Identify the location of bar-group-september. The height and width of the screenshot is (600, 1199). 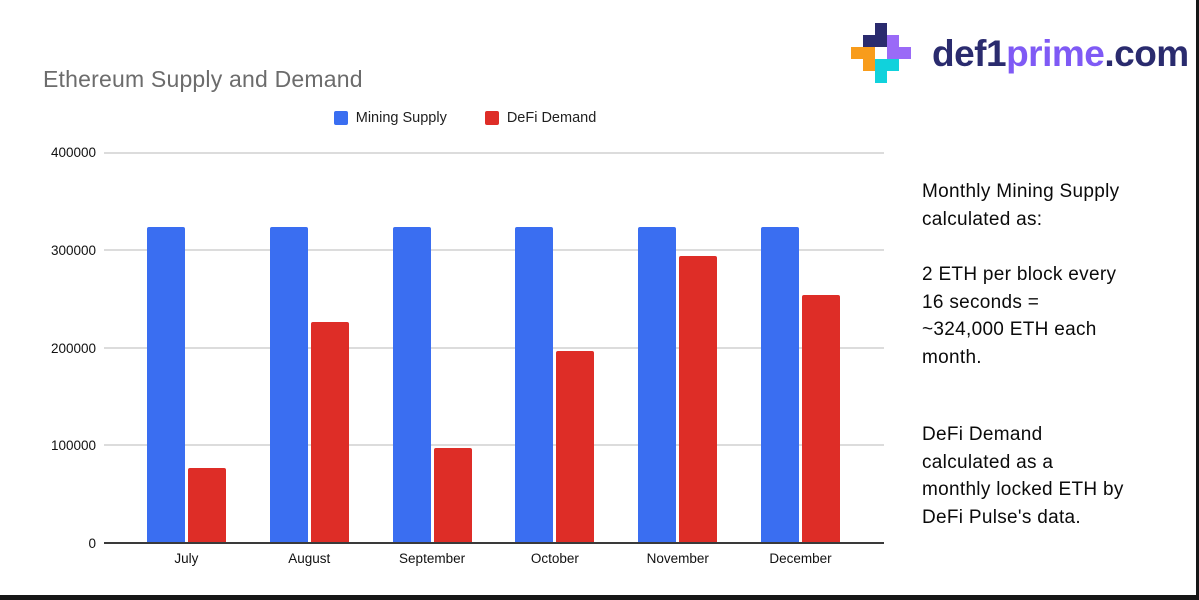
(432, 347).